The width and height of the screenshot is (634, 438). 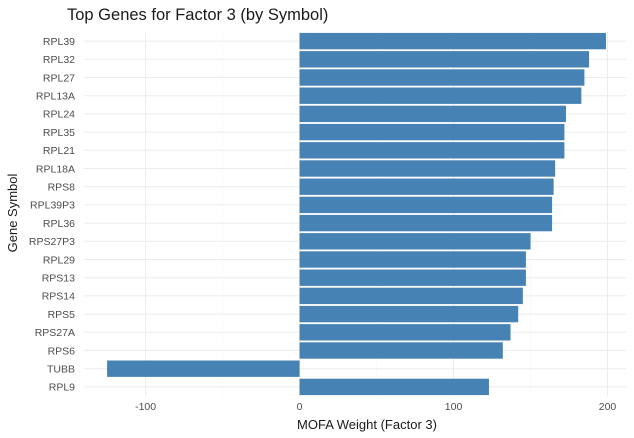 What do you see at coordinates (59, 224) in the screenshot?
I see `y-tick-label: RPL36` at bounding box center [59, 224].